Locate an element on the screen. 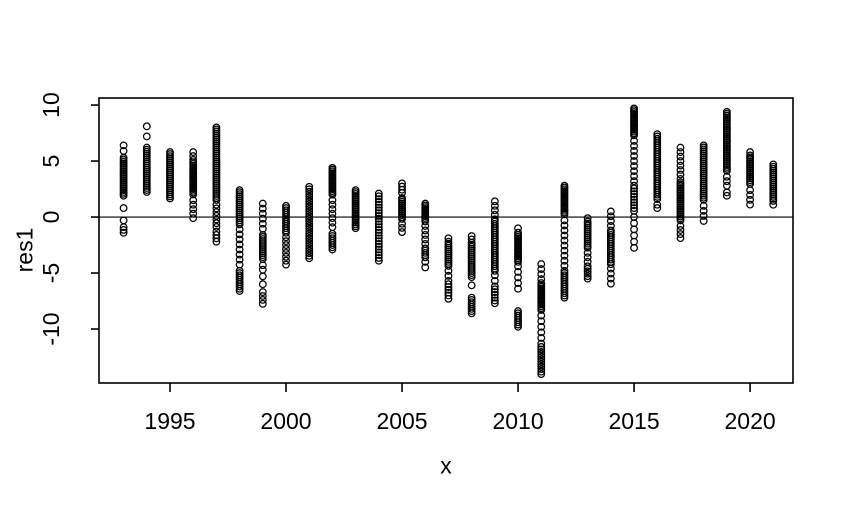  x-tick-label: 1995 is located at coordinates (169, 421).